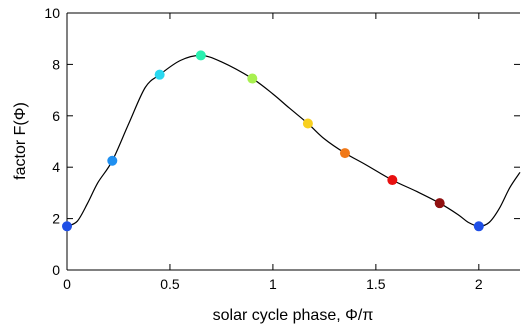 This screenshot has height=330, width=523. Describe the element at coordinates (52, 141) in the screenshot. I see `y-tick-labels: 0 2 4 6 8 10` at that location.